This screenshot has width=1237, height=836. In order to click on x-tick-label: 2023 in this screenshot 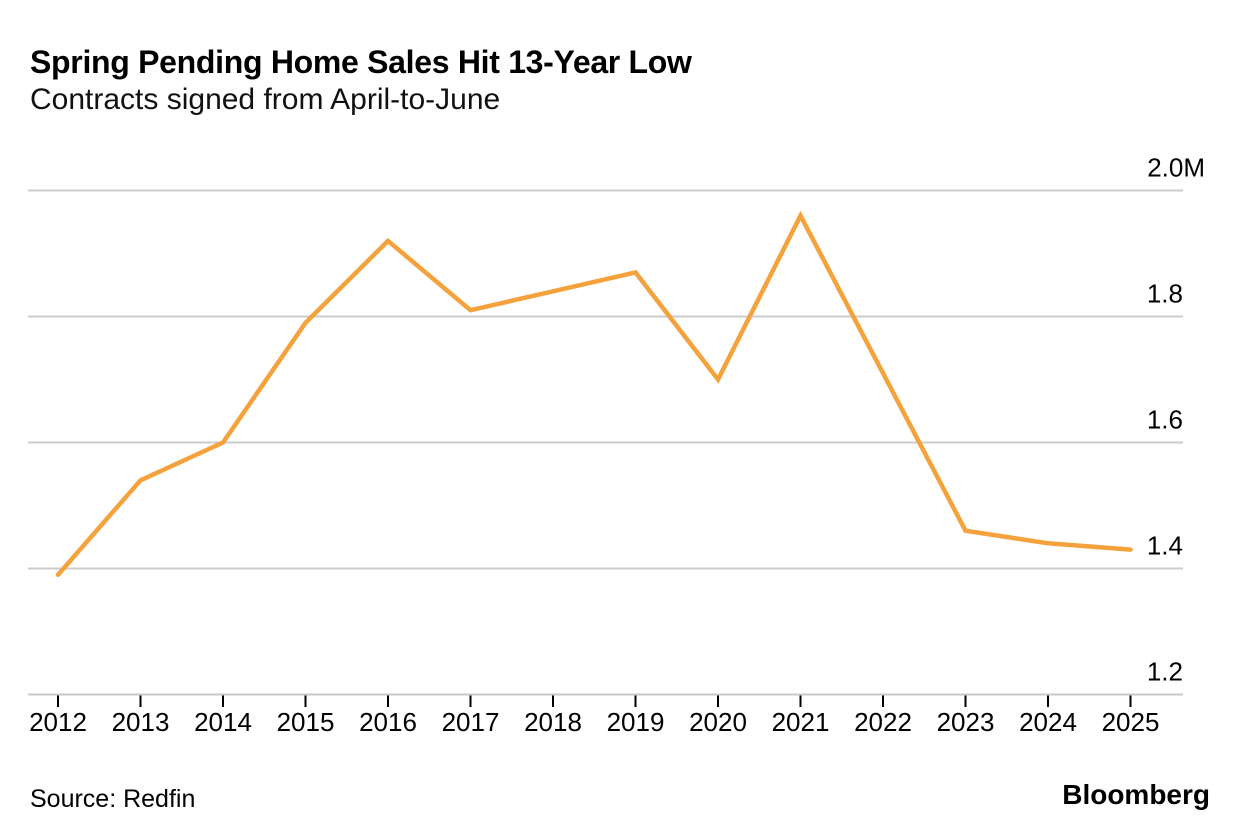, I will do `click(966, 722)`.